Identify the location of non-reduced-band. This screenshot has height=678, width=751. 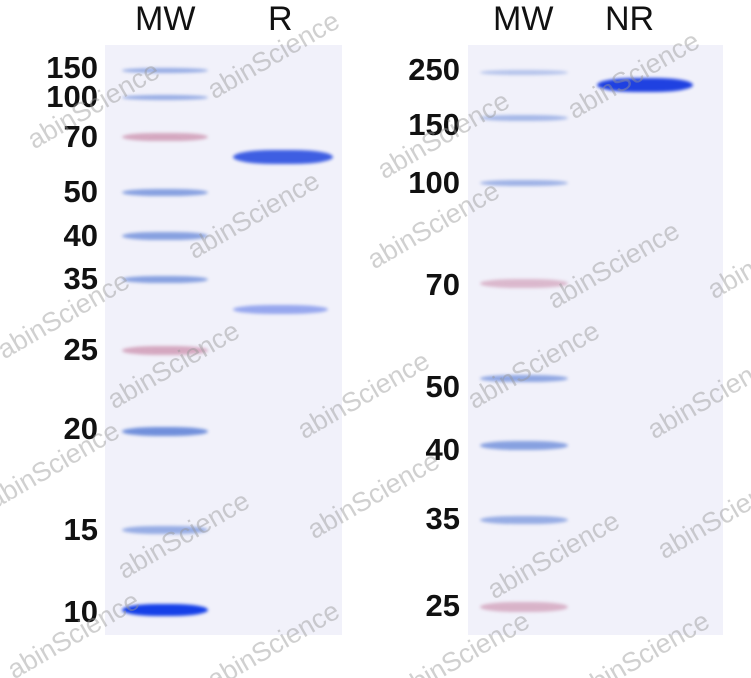
(645, 85).